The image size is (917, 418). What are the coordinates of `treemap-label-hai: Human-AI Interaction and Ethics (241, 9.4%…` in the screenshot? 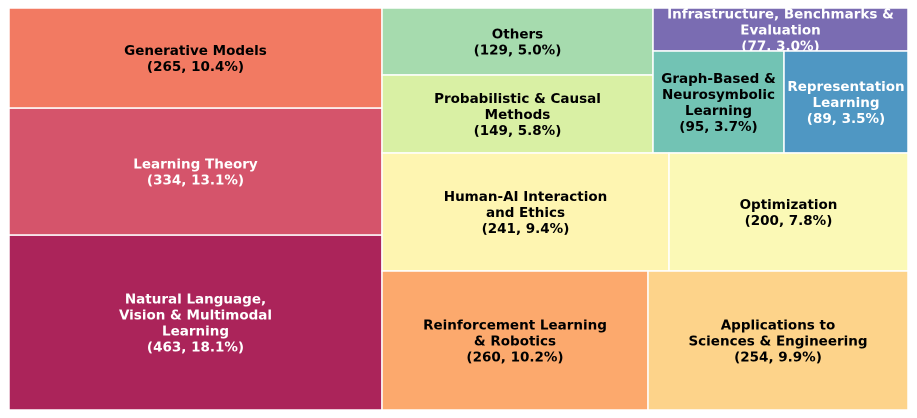 It's located at (525, 213).